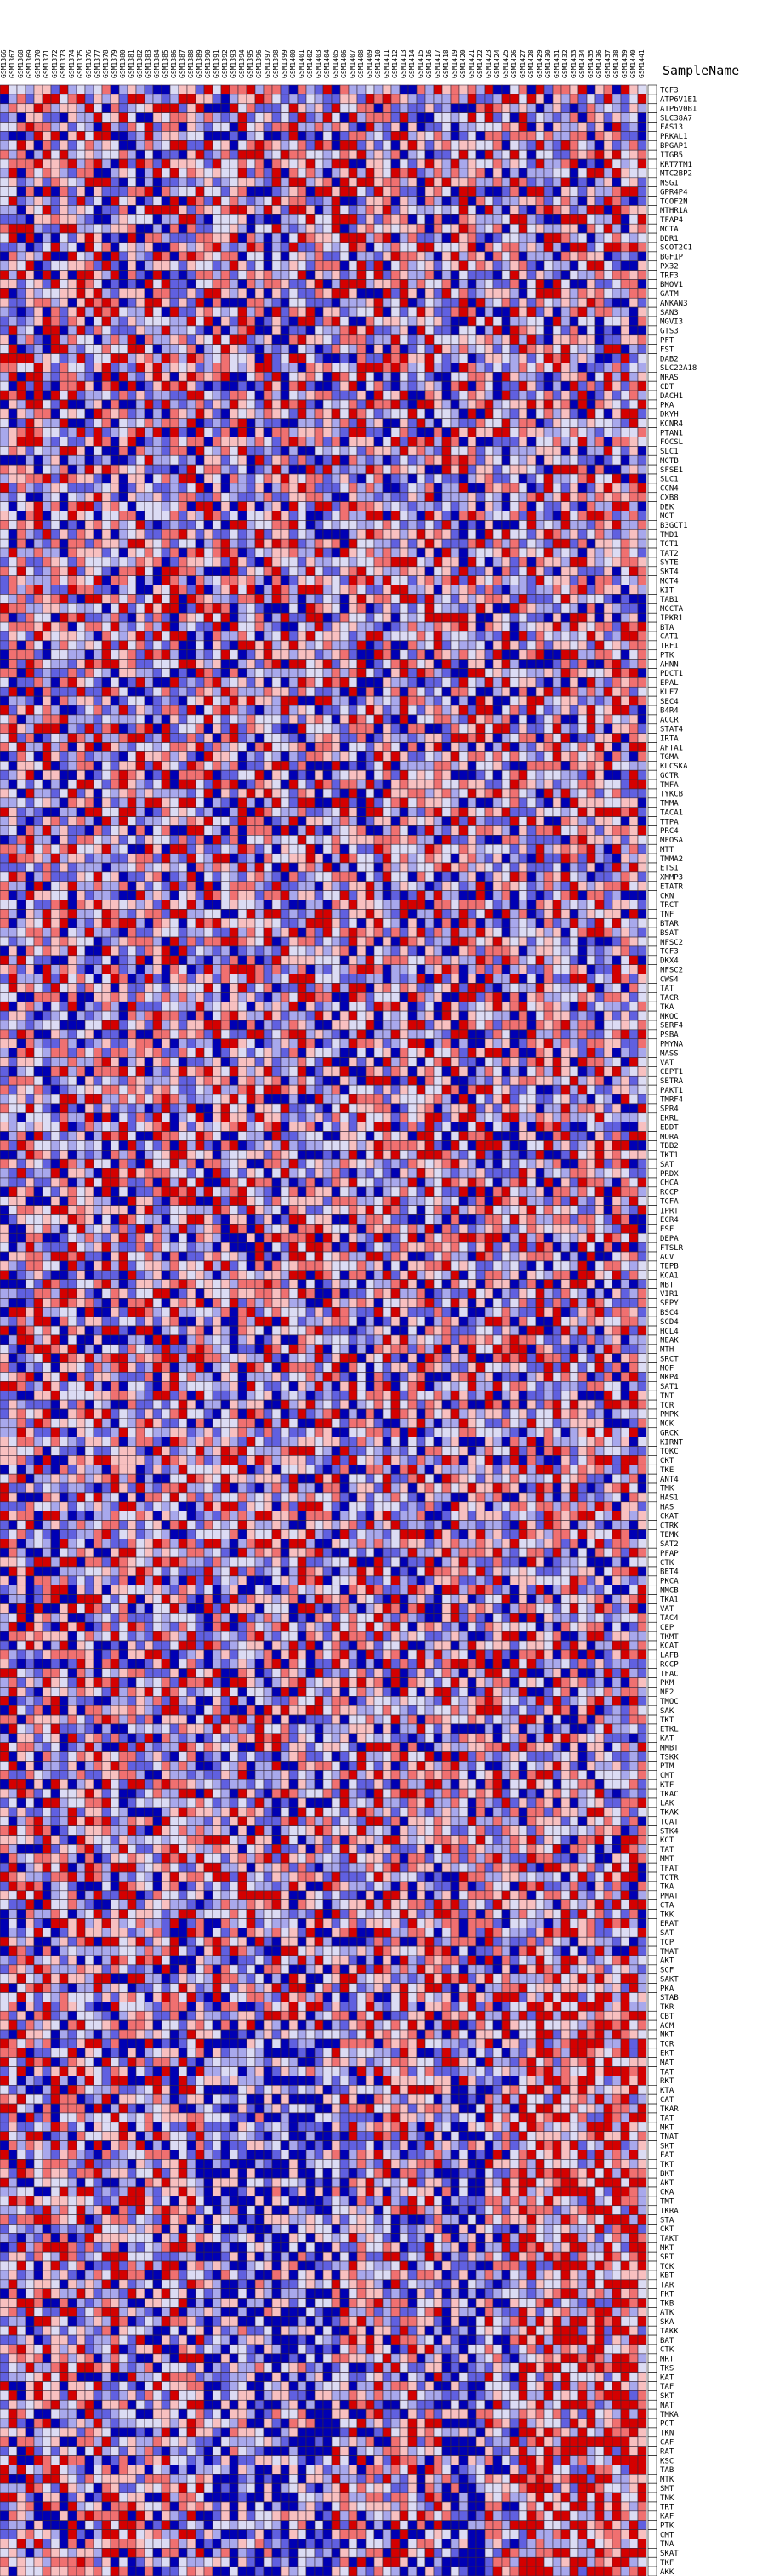  I want to click on sample-label: GSM1411, so click(386, 63).